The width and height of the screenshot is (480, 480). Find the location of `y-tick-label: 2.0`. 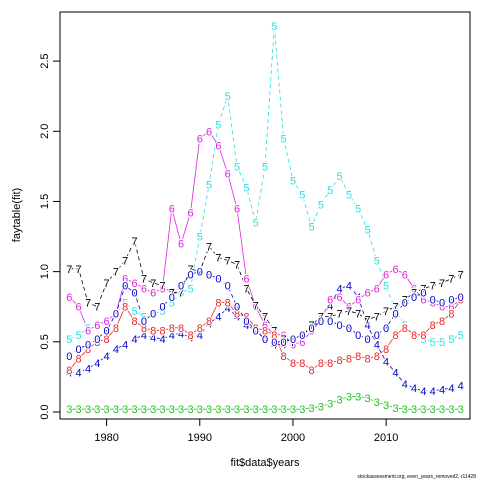

y-tick-label: 2.0 is located at coordinates (45, 131).